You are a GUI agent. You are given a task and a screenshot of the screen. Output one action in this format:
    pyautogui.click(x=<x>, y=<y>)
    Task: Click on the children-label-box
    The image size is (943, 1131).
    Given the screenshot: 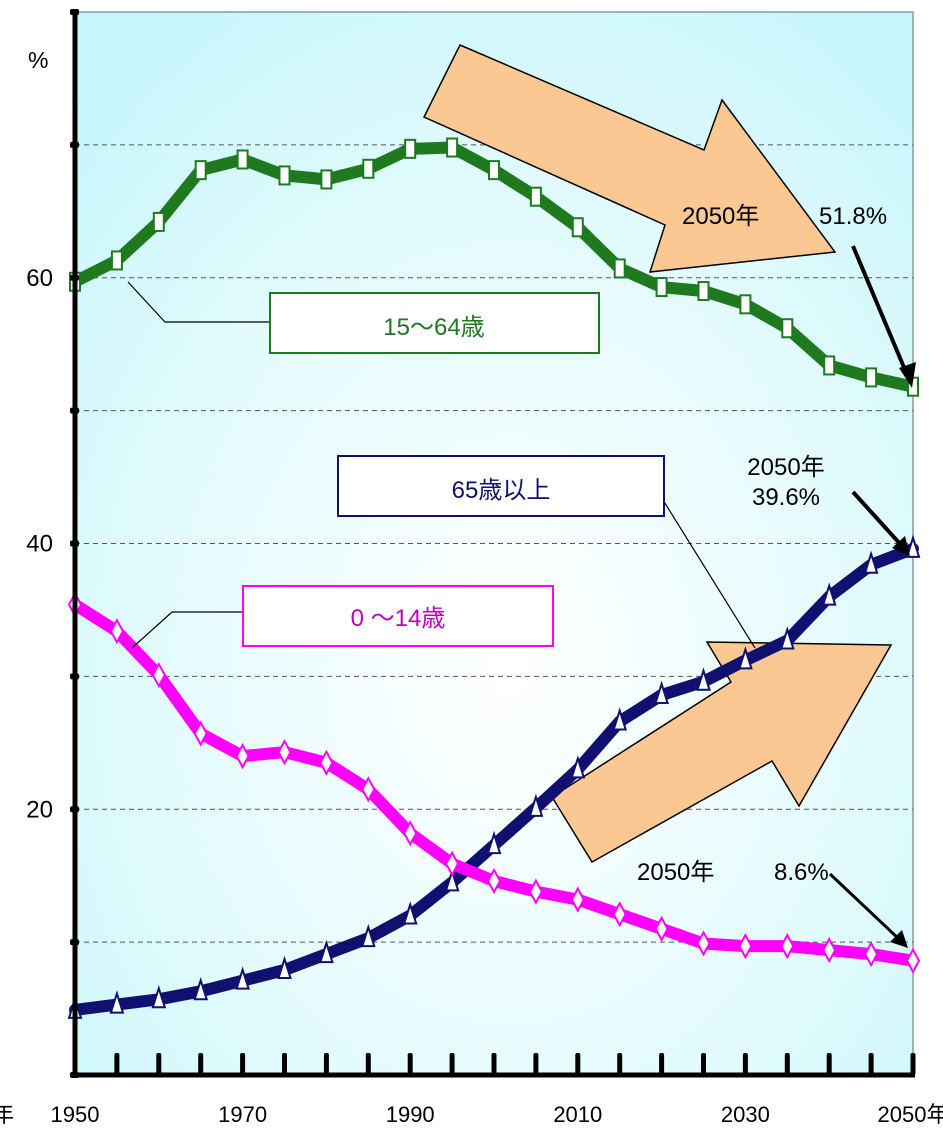 What is the action you would take?
    pyautogui.click(x=398, y=616)
    